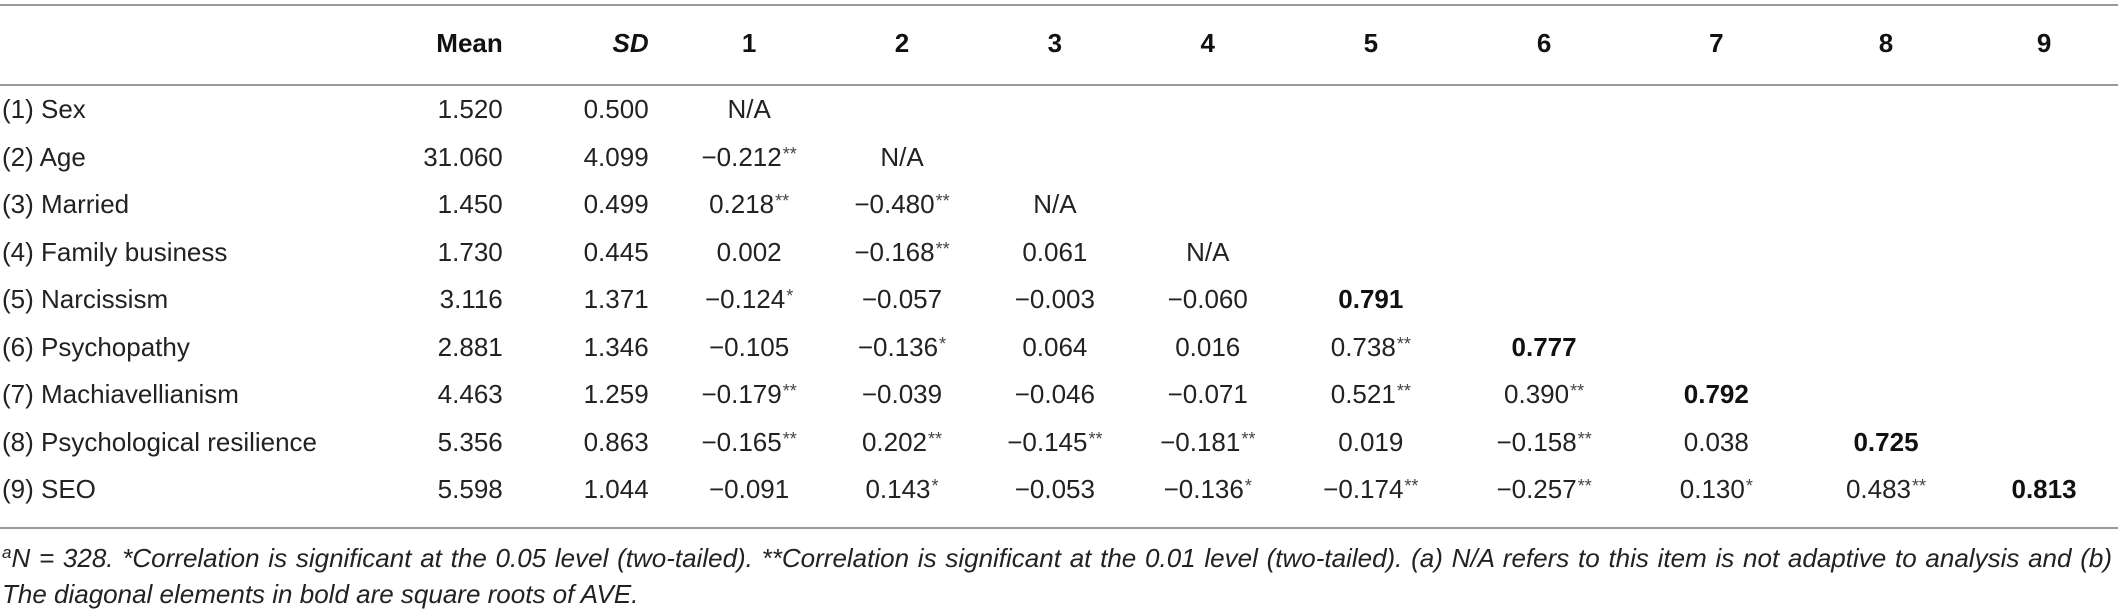 The width and height of the screenshot is (2118, 614). I want to click on cell-value: 0.725, so click(1885, 442).